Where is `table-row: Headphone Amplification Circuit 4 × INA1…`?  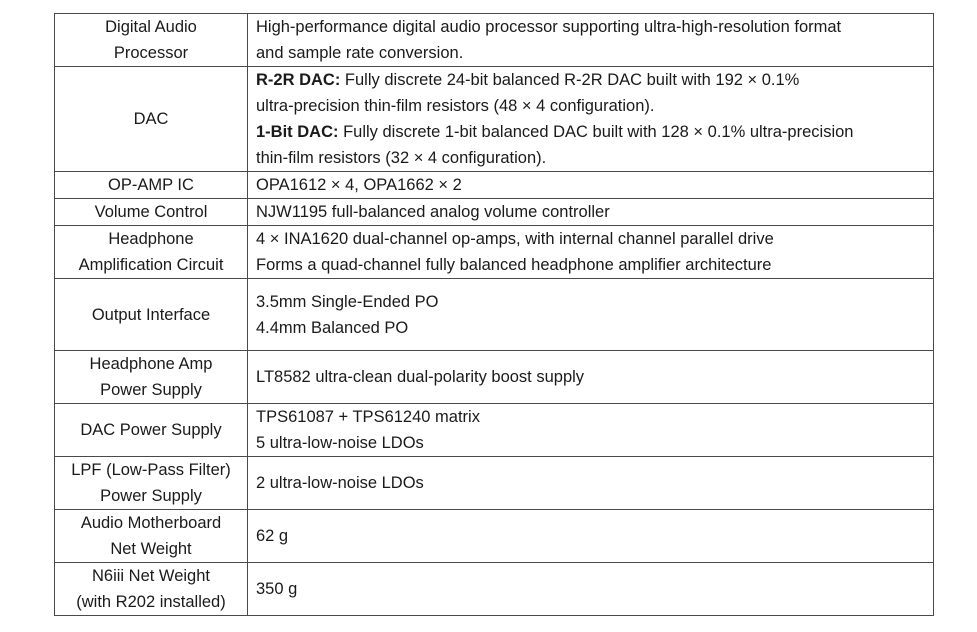
table-row: Headphone Amplification Circuit 4 × INA1… is located at coordinates (494, 252).